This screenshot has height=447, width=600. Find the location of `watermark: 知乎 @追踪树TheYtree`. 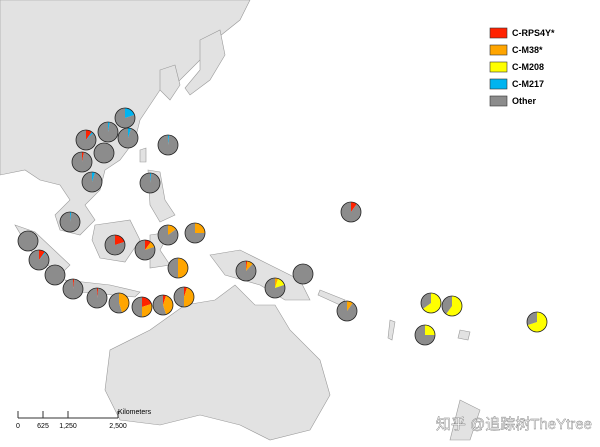

watermark: 知乎 @追踪树TheYtree is located at coordinates (514, 424).